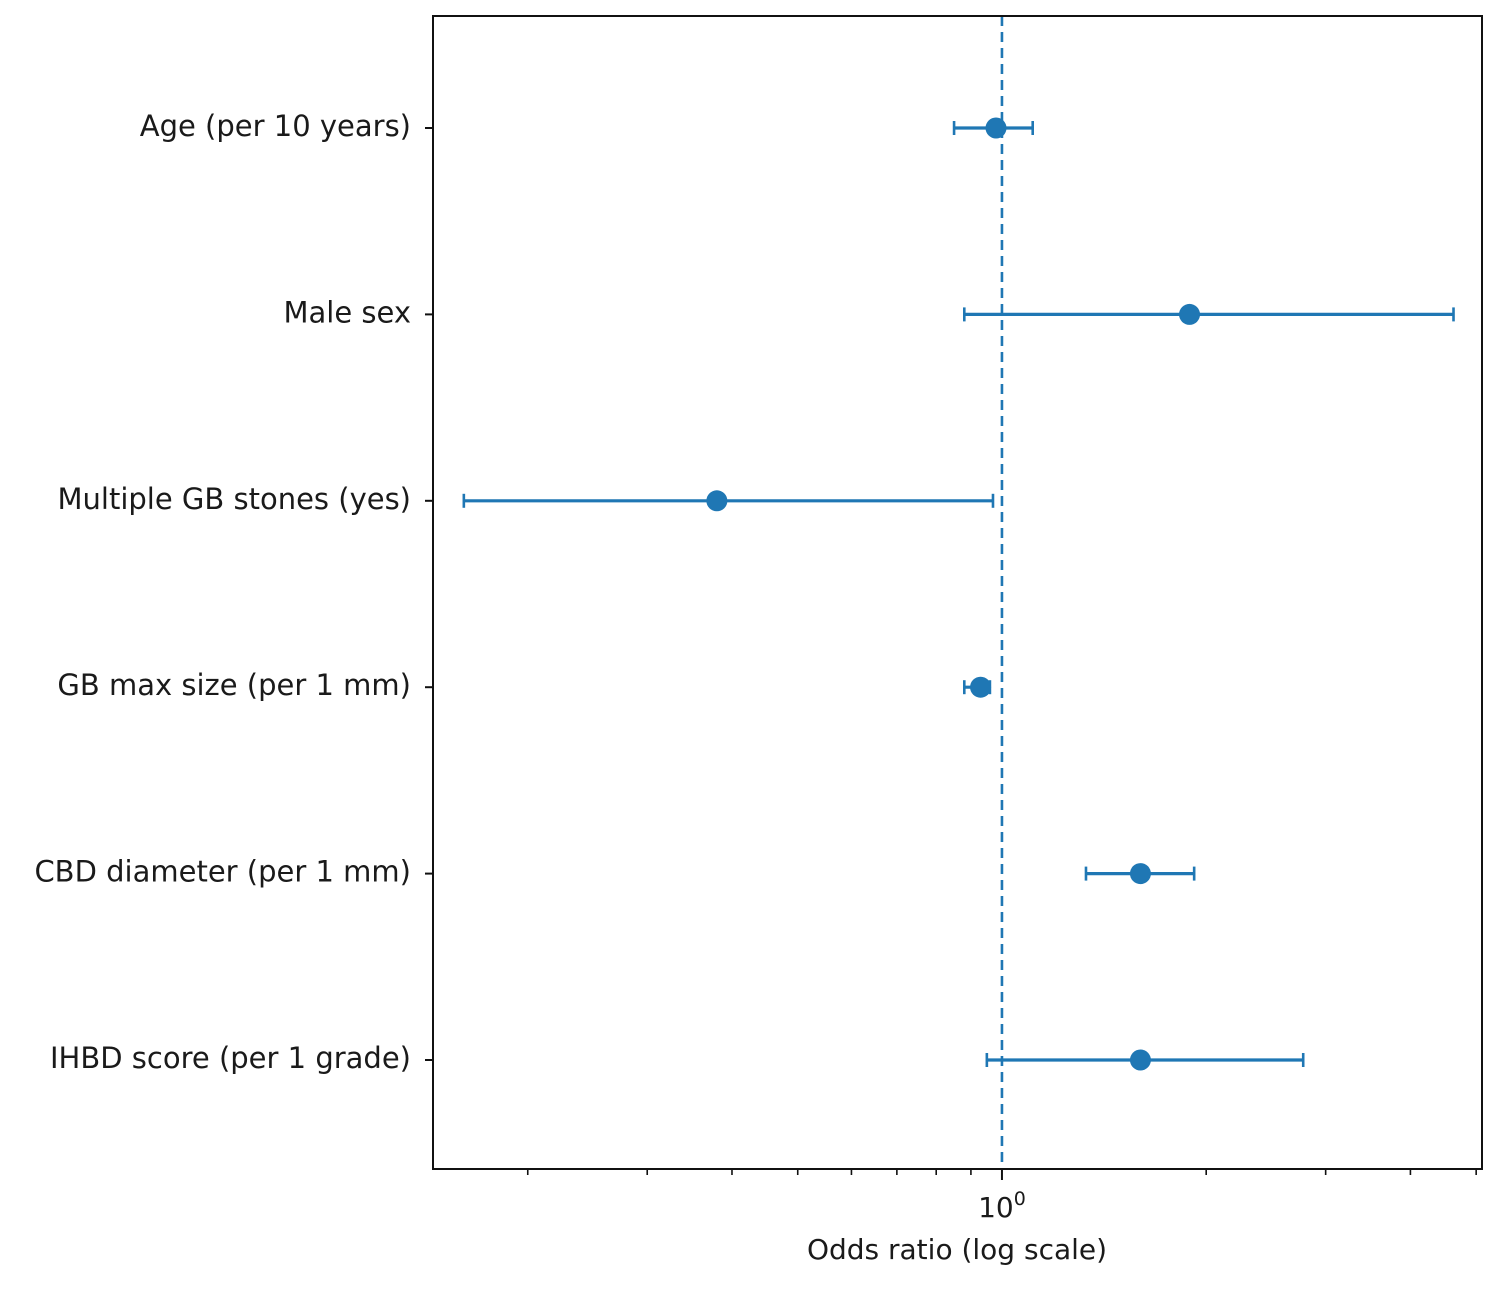  Describe the element at coordinates (1002, 1206) in the screenshot. I see `x-tick-label: 100` at that location.